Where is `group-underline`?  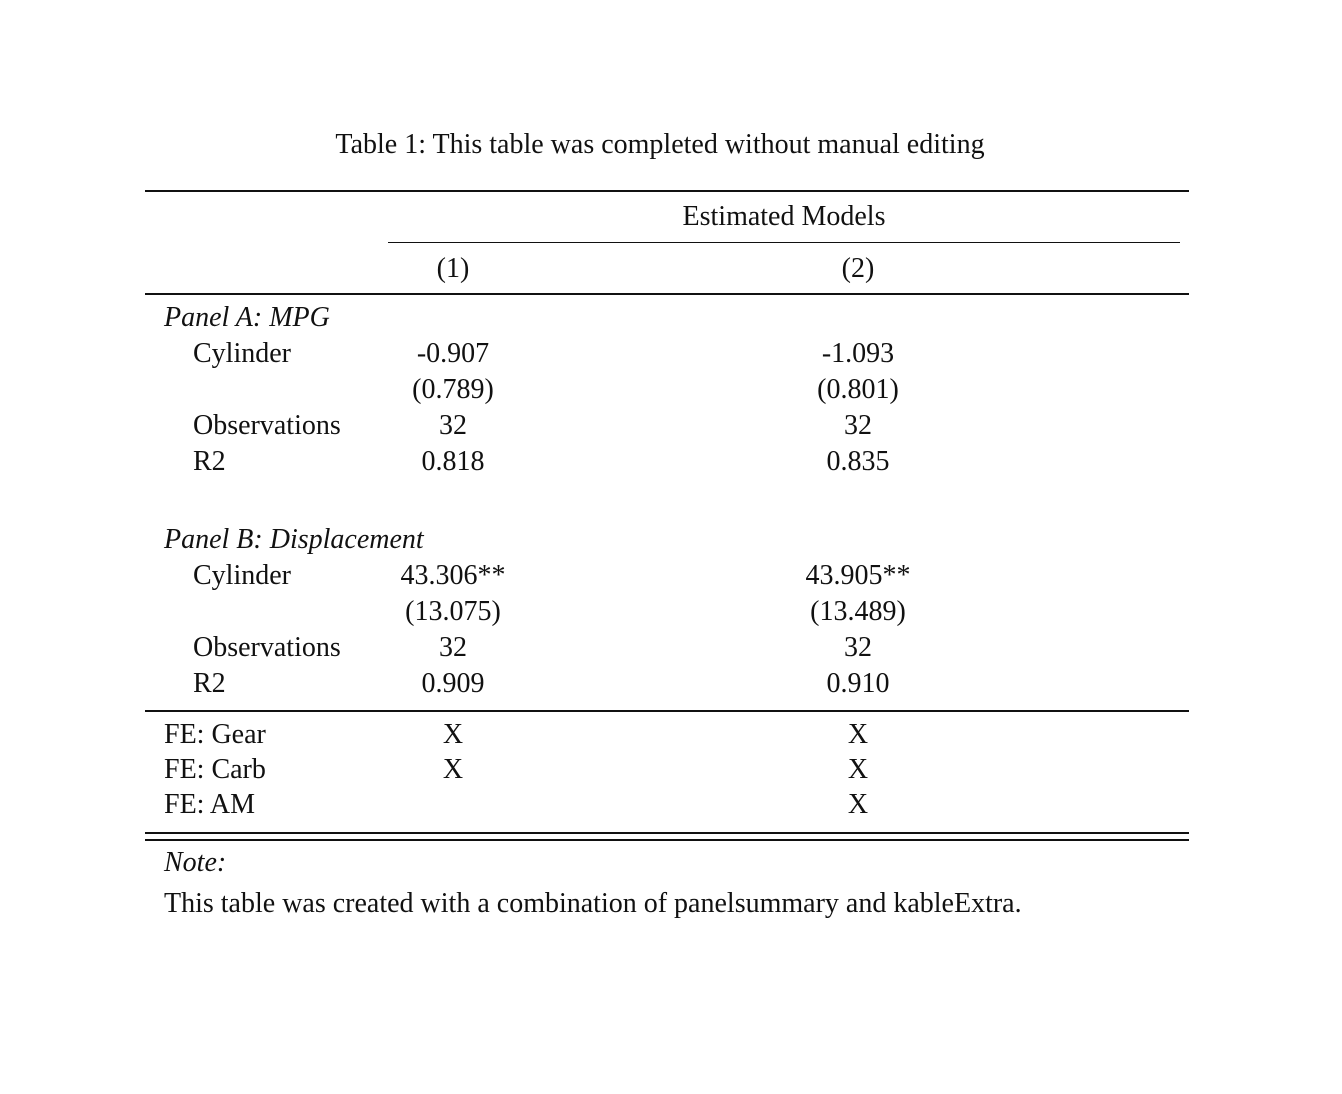 group-underline is located at coordinates (784, 242).